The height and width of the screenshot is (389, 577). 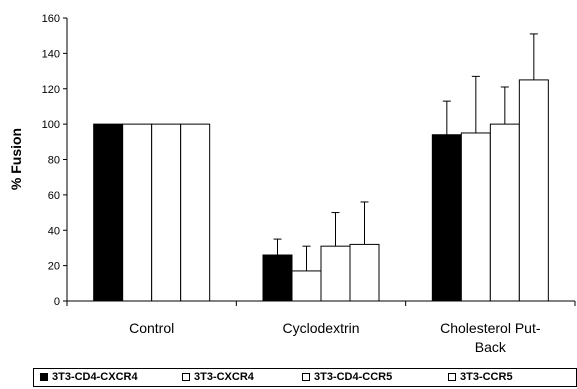 I want to click on legend-label: 3T3-CXCR4, so click(x=224, y=377).